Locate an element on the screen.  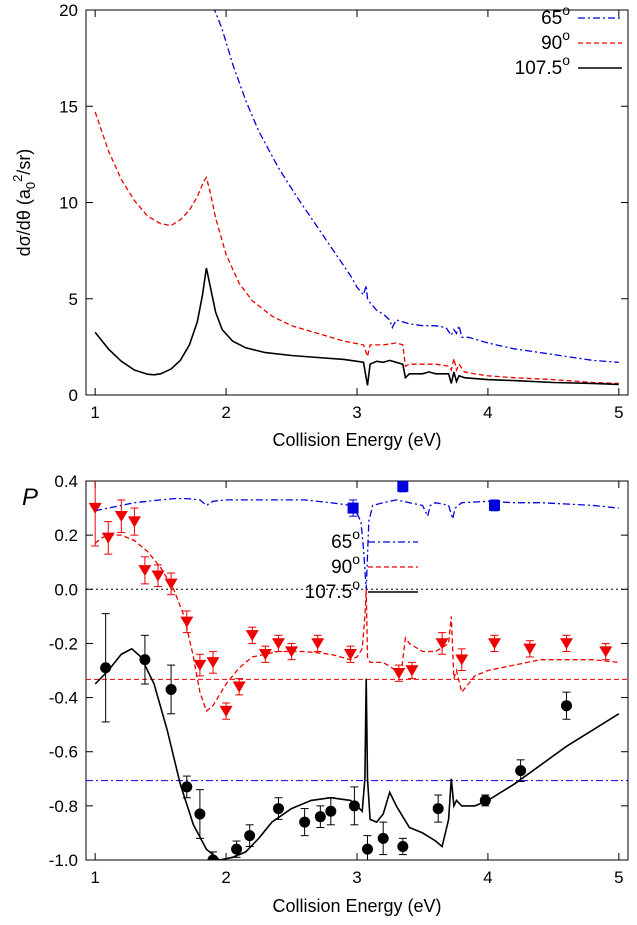
y-tick-label: -1.0 is located at coordinates (63, 860).